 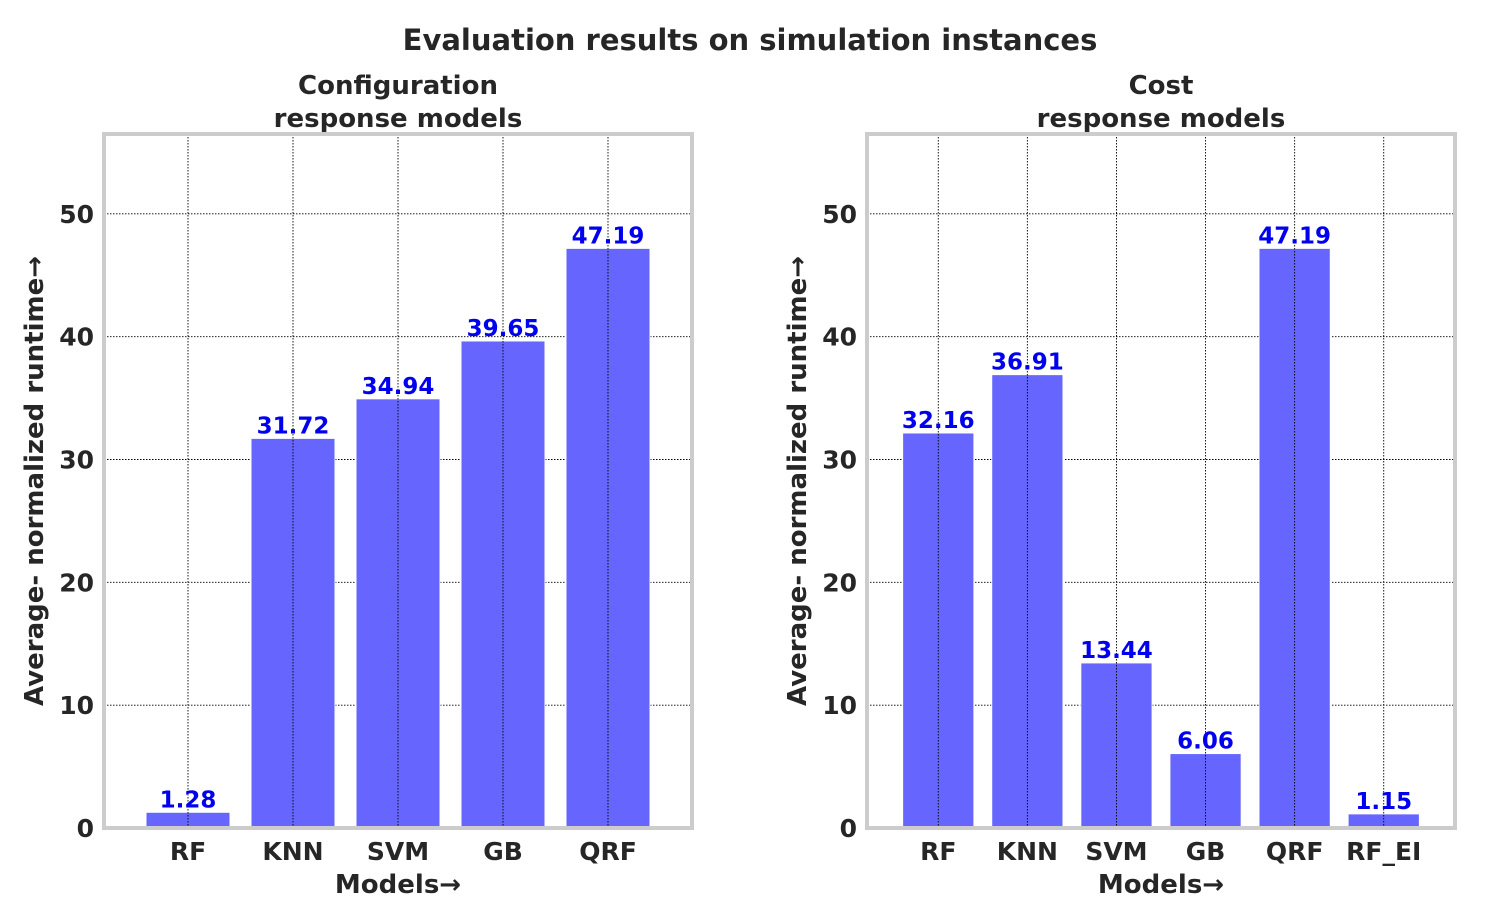 I want to click on chart-title-line: Cost, so click(x=1161, y=86).